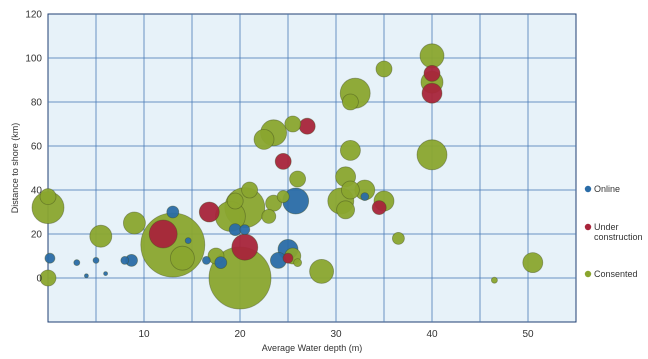 This screenshot has width=648, height=359. What do you see at coordinates (37, 103) in the screenshot?
I see `y-tick-label: 80` at bounding box center [37, 103].